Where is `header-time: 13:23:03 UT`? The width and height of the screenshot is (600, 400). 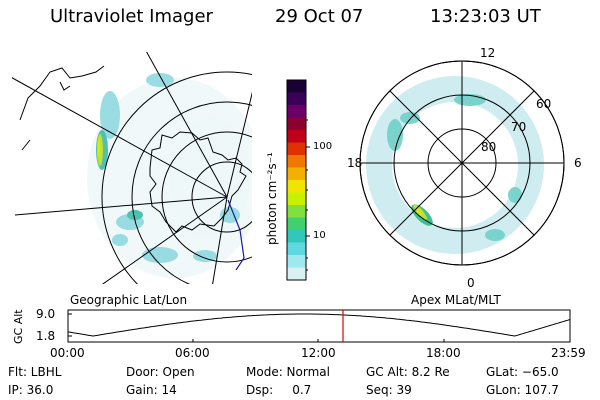 header-time: 13:23:03 UT is located at coordinates (485, 16).